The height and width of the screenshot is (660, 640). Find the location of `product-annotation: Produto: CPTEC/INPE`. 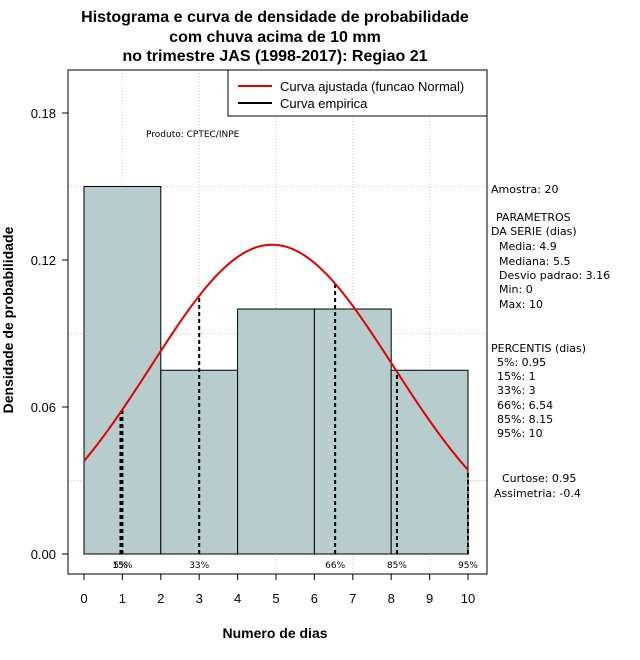

product-annotation: Produto: CPTEC/INPE is located at coordinates (193, 135).